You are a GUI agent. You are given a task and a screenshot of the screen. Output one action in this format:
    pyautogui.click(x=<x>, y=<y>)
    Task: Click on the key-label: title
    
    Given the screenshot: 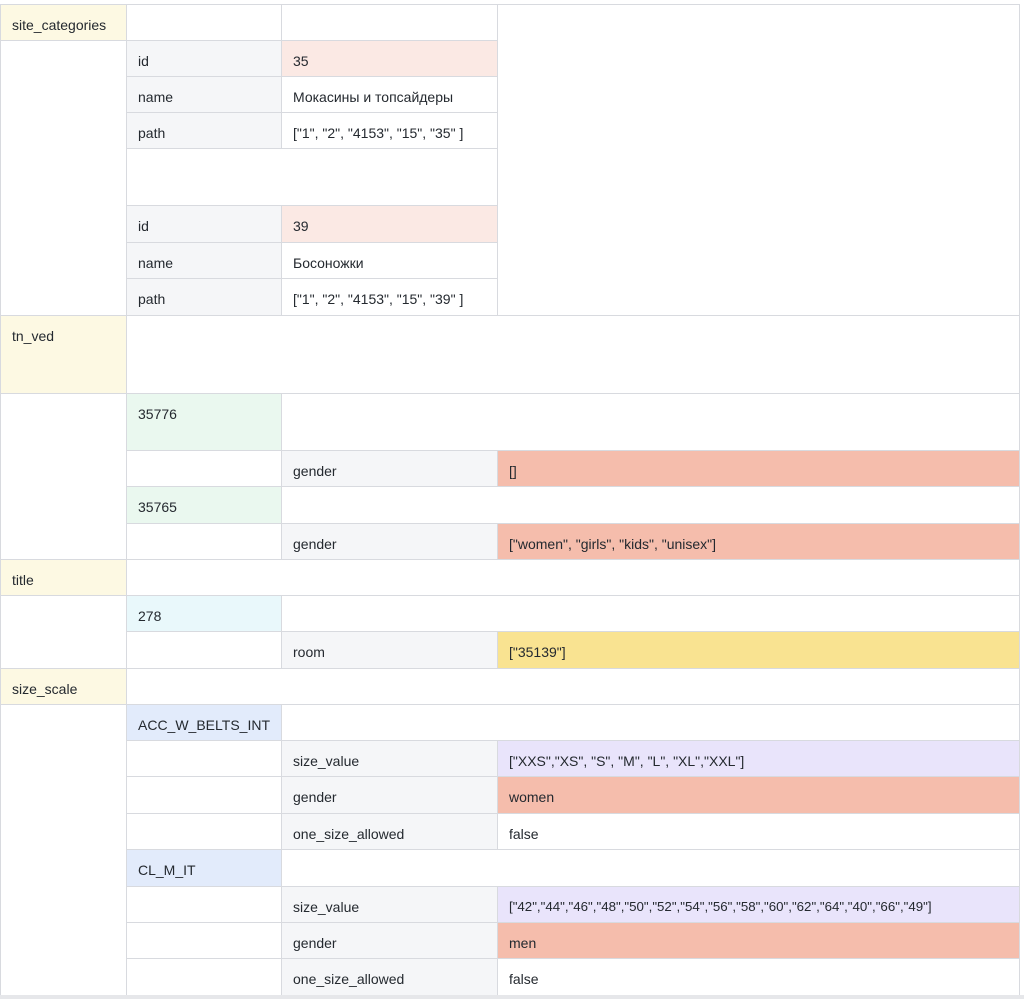 What is the action you would take?
    pyautogui.click(x=23, y=580)
    